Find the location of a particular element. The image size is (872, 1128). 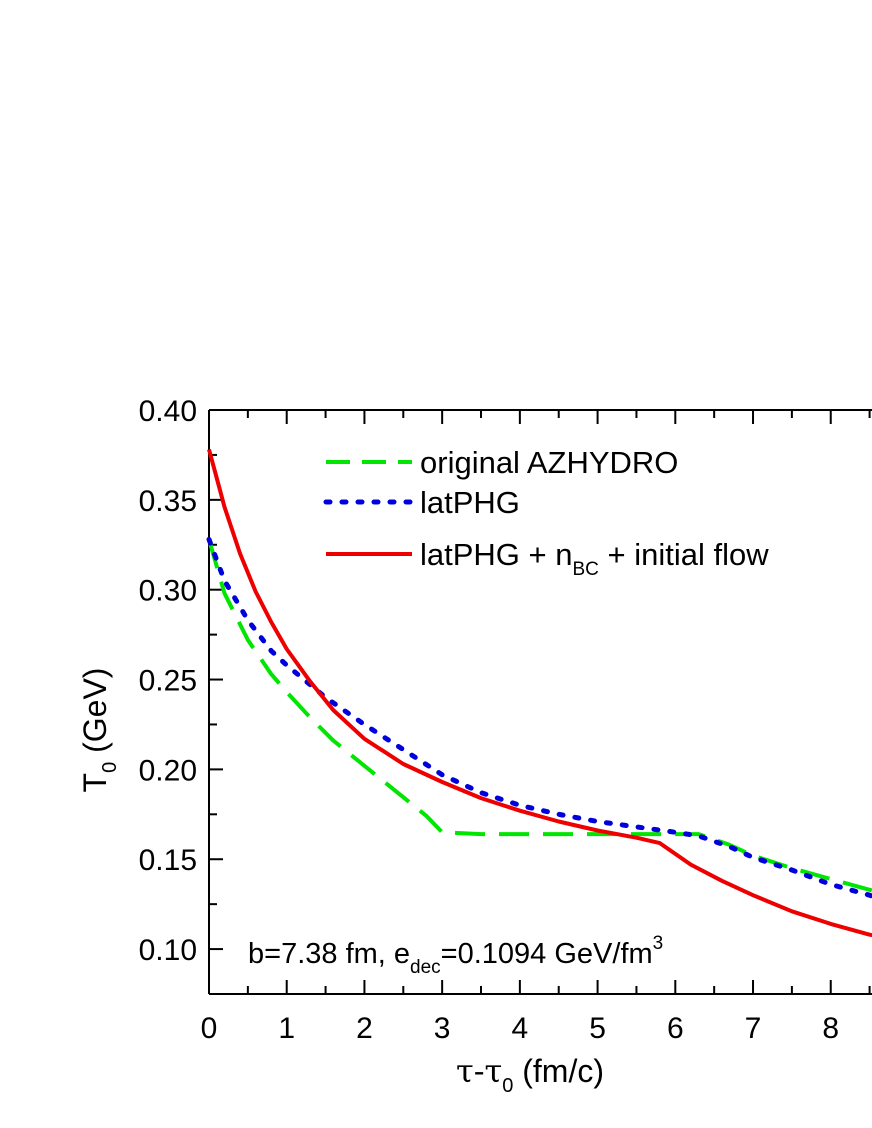

legend-label-main: latPHG is located at coordinates (470, 502).